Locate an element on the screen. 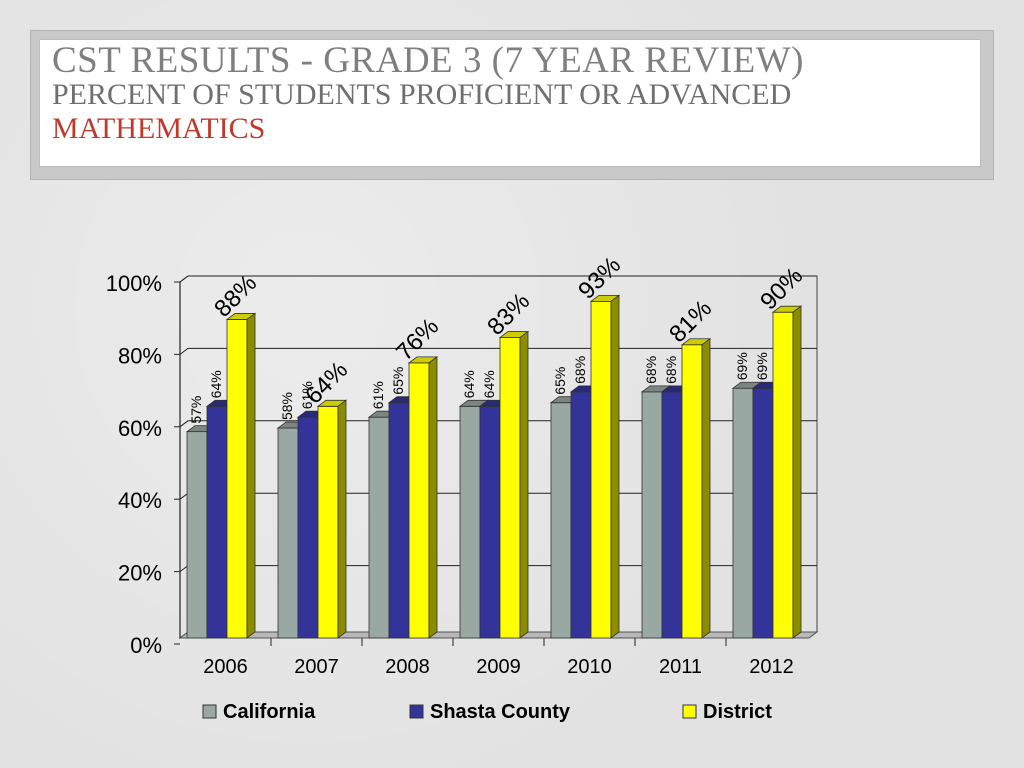 This screenshot has height=768, width=1024. bar-district-2010 is located at coordinates (605, 466).